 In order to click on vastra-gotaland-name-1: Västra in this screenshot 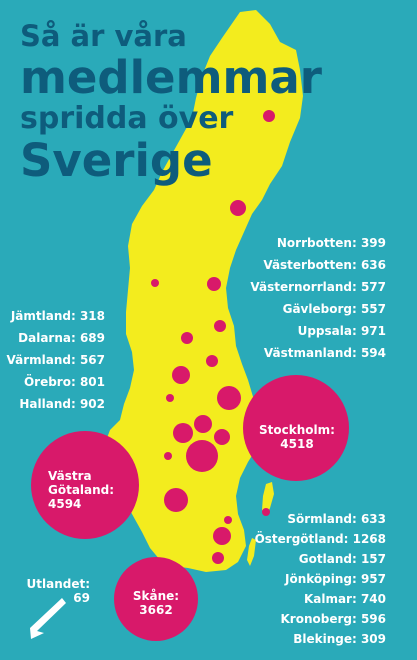, I will do `click(70, 476)`.